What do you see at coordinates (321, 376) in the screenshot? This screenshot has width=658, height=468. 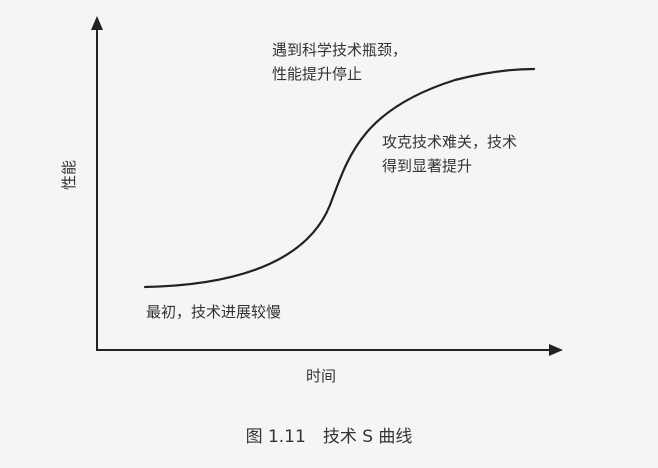 I see `x-axis-label: 时间` at bounding box center [321, 376].